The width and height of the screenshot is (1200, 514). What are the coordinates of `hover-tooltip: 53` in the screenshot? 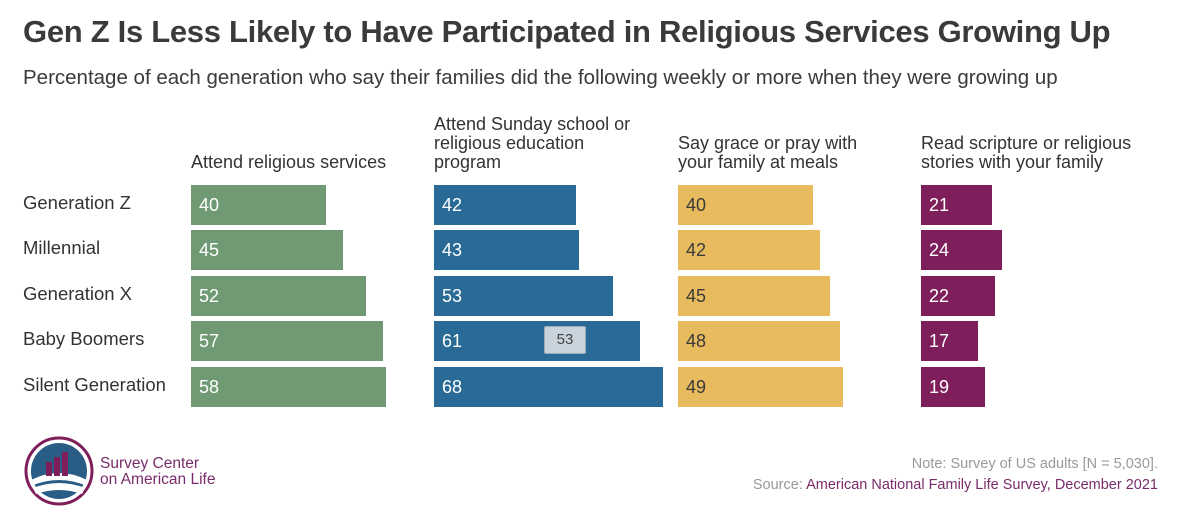 It's located at (565, 340).